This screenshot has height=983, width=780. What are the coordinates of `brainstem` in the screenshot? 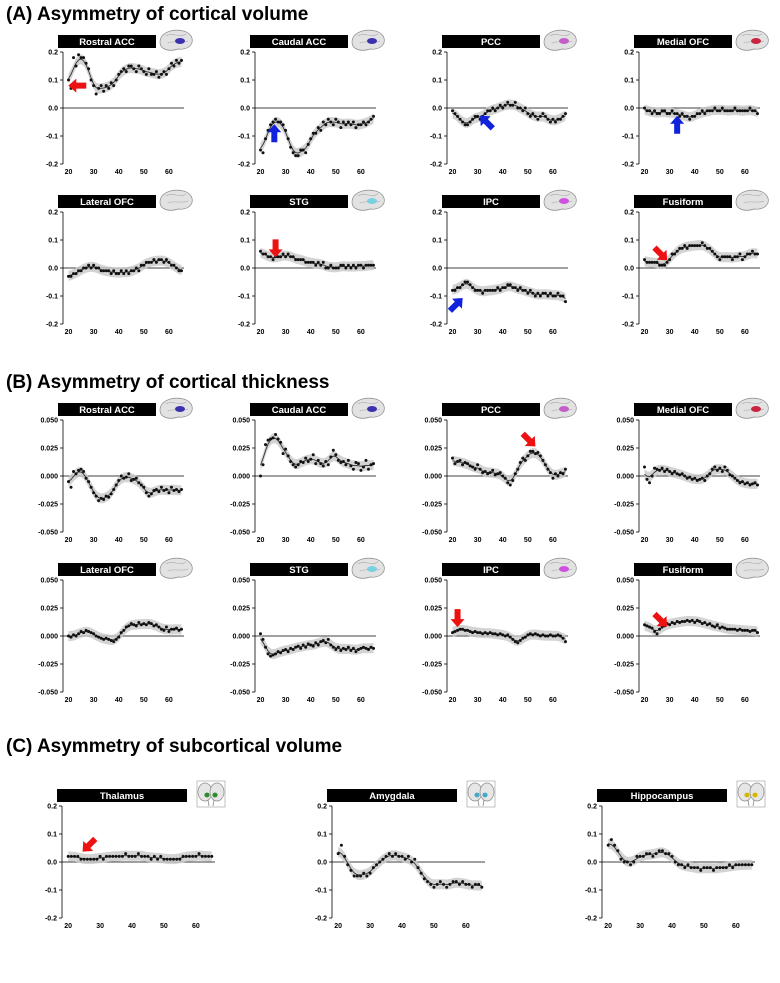 It's located at (481, 803).